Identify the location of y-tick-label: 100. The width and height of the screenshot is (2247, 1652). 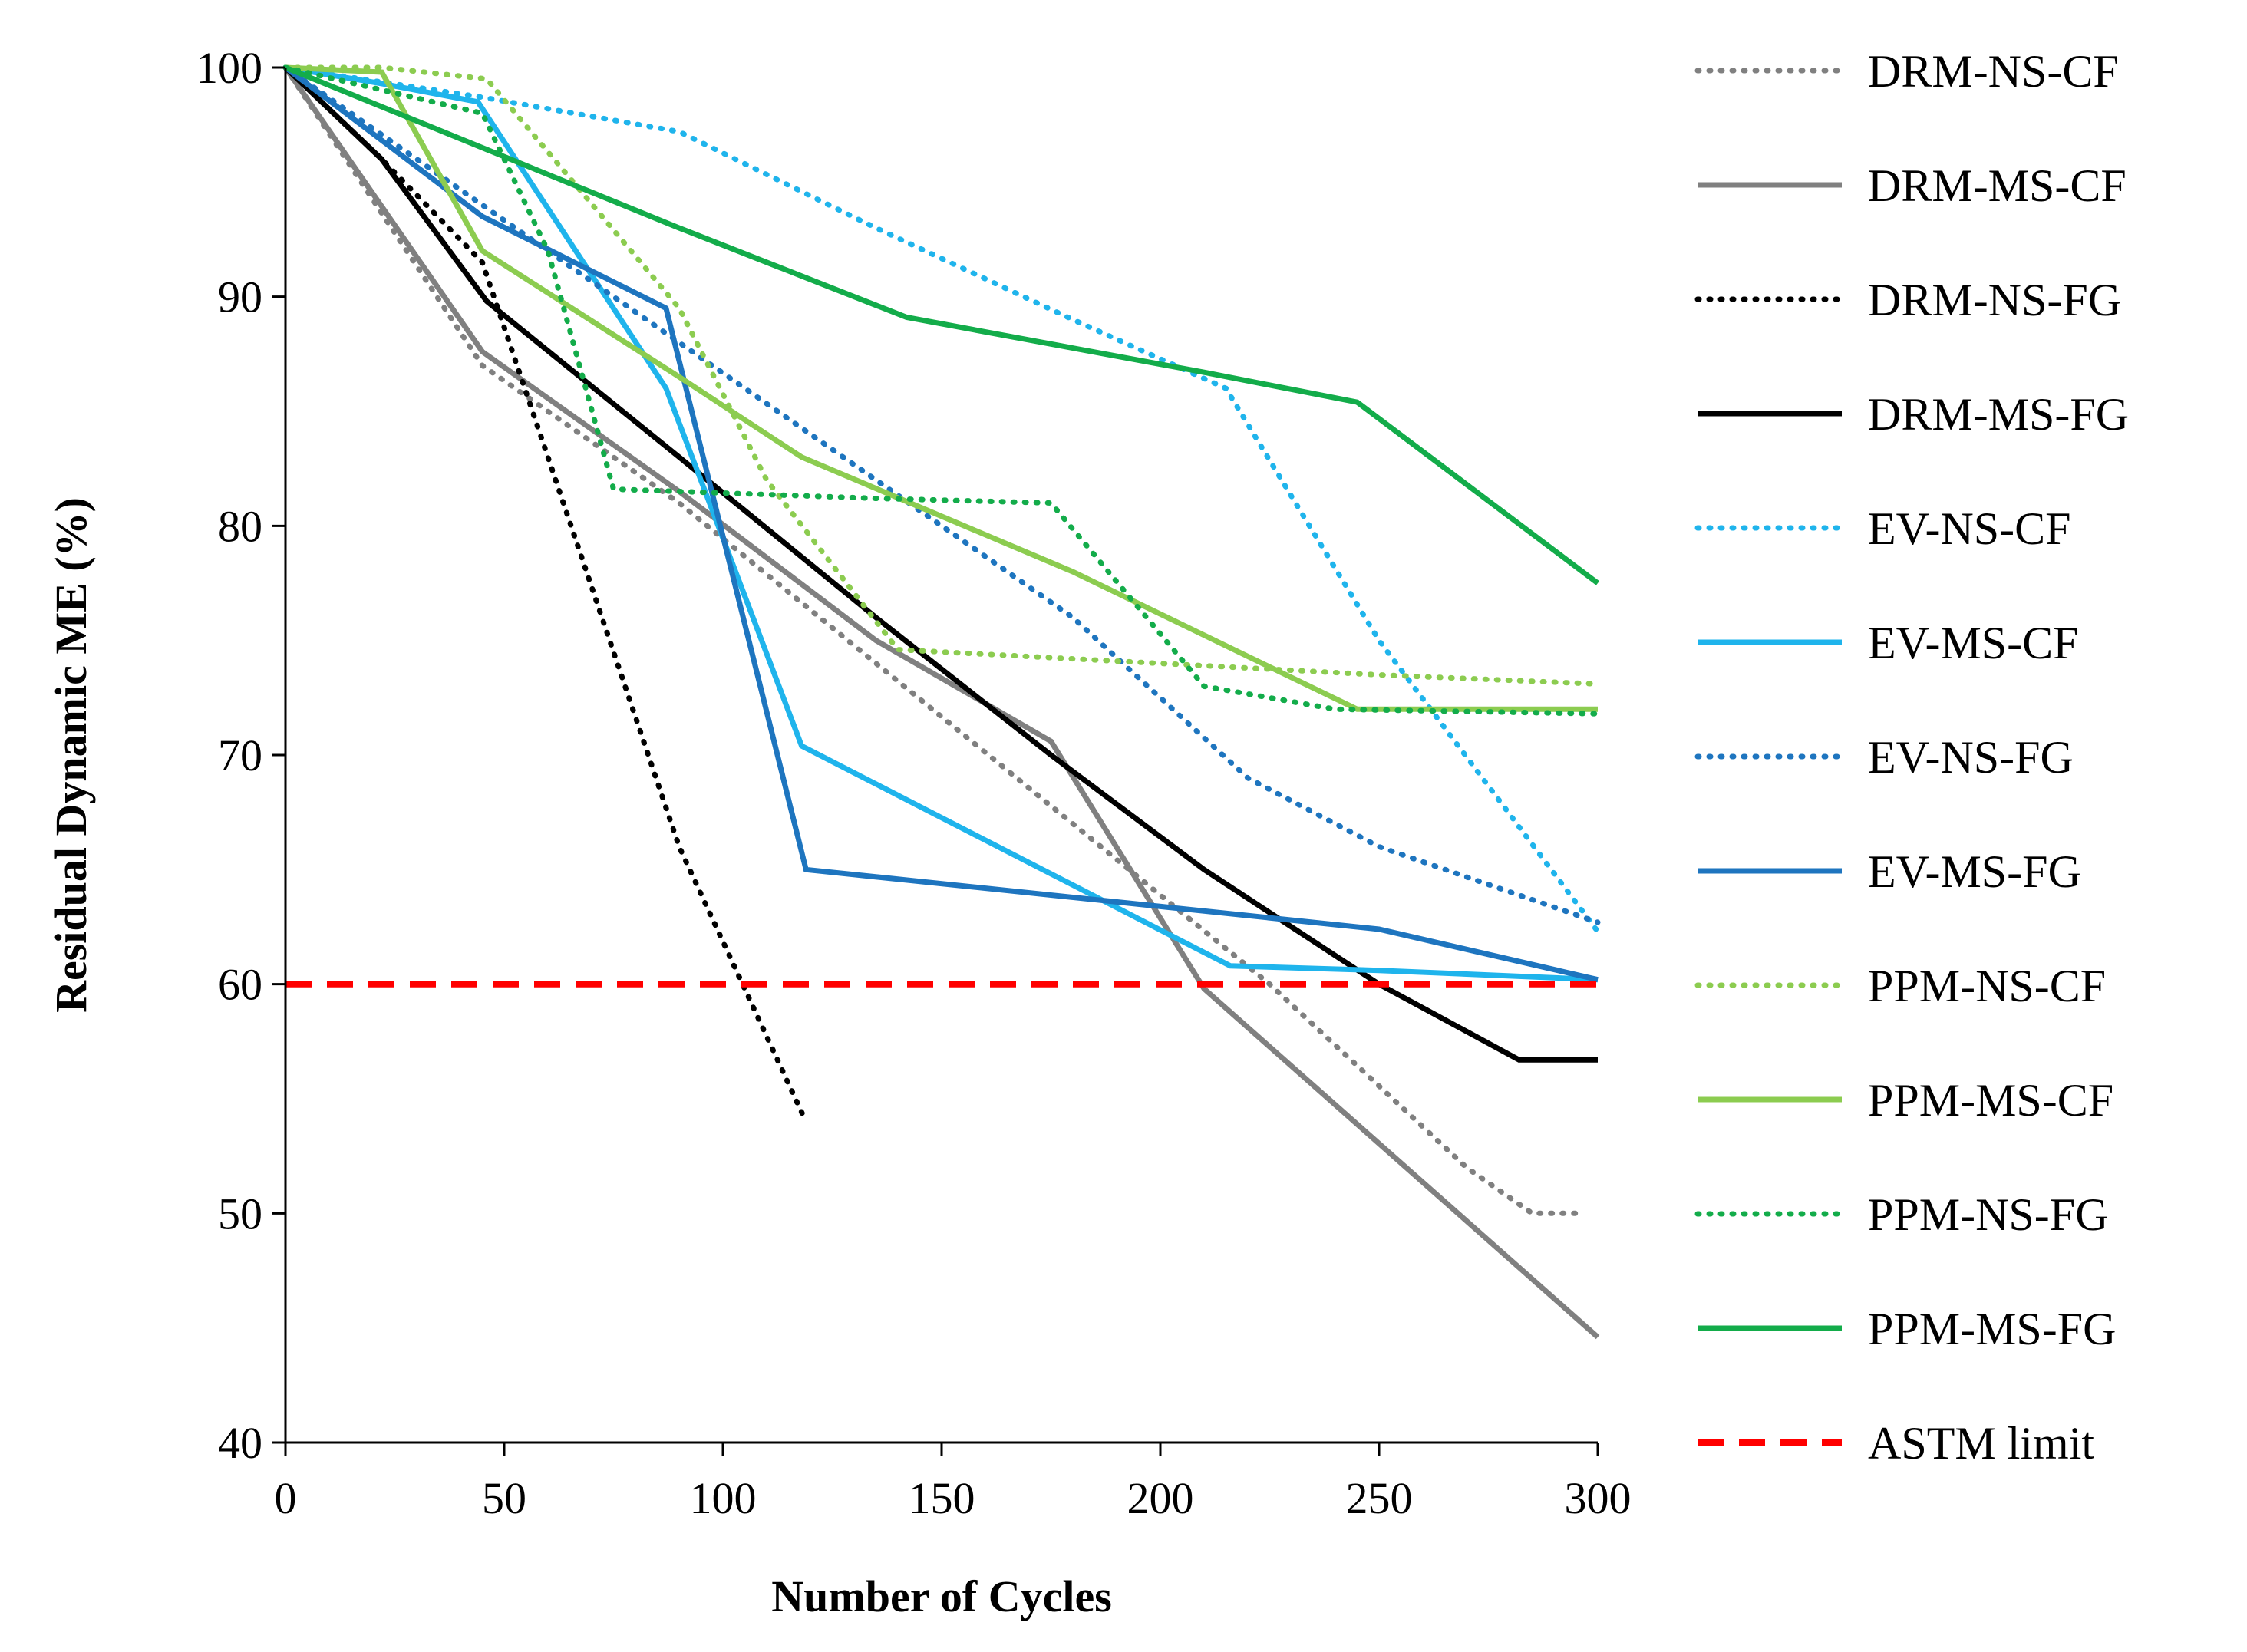
(229, 68).